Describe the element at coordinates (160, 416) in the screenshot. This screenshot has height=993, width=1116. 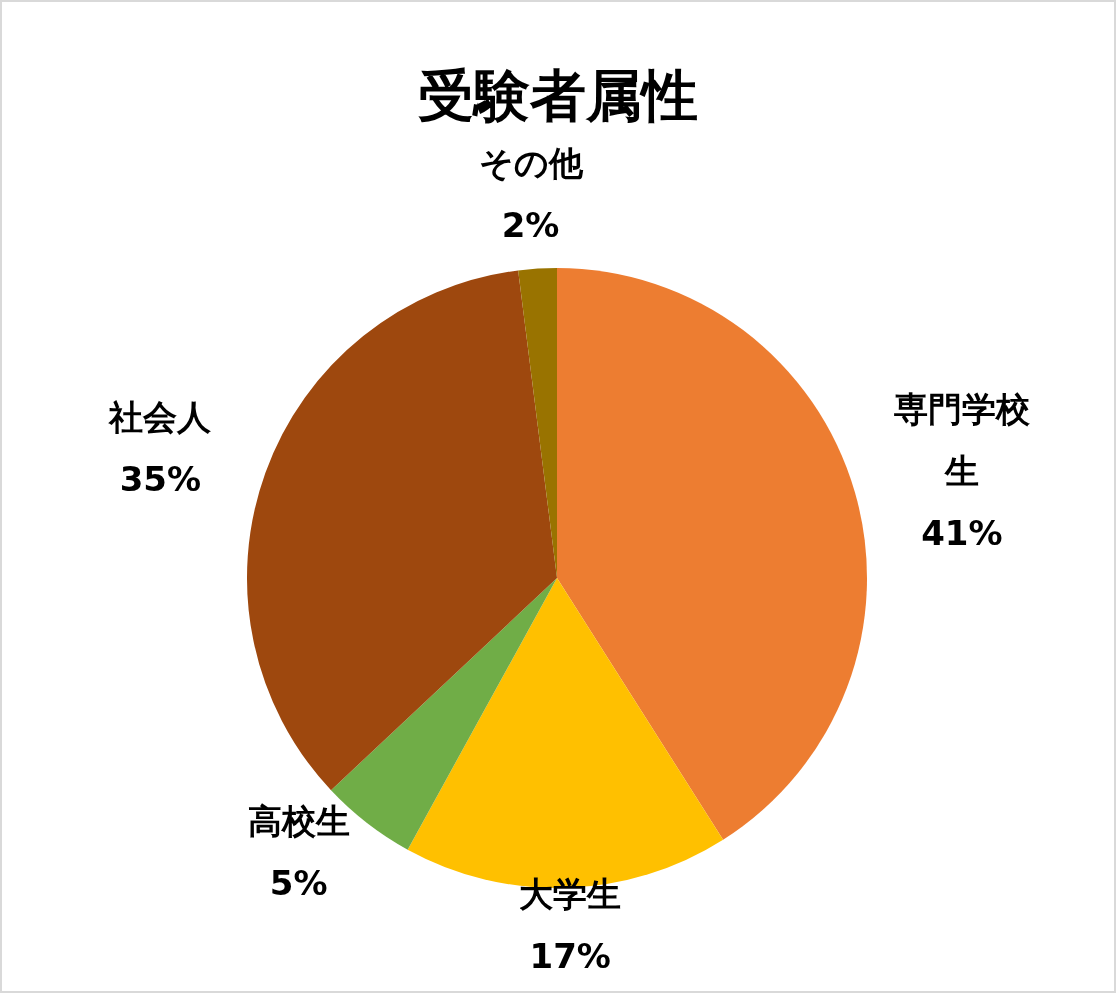
I see `slice-label: 社会人` at that location.